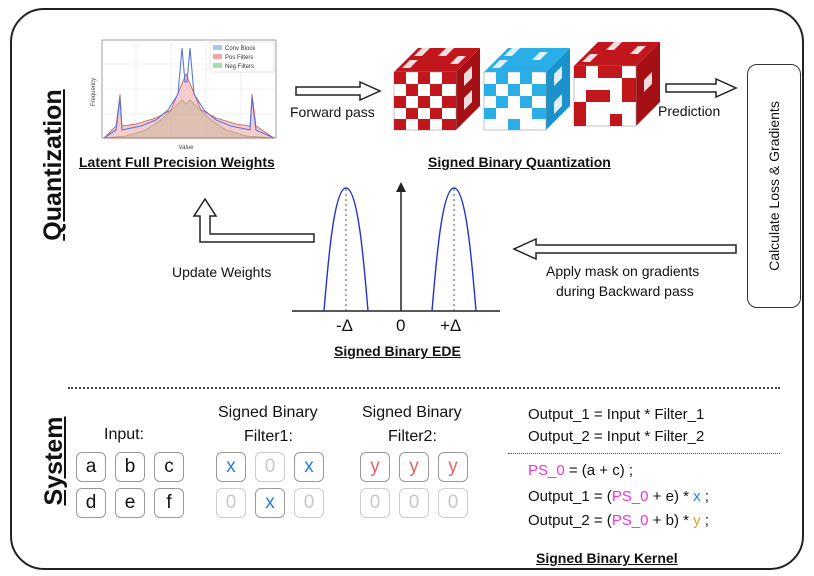 This screenshot has height=576, width=814. What do you see at coordinates (453, 503) in the screenshot?
I see `filter2-cell-6: 0` at bounding box center [453, 503].